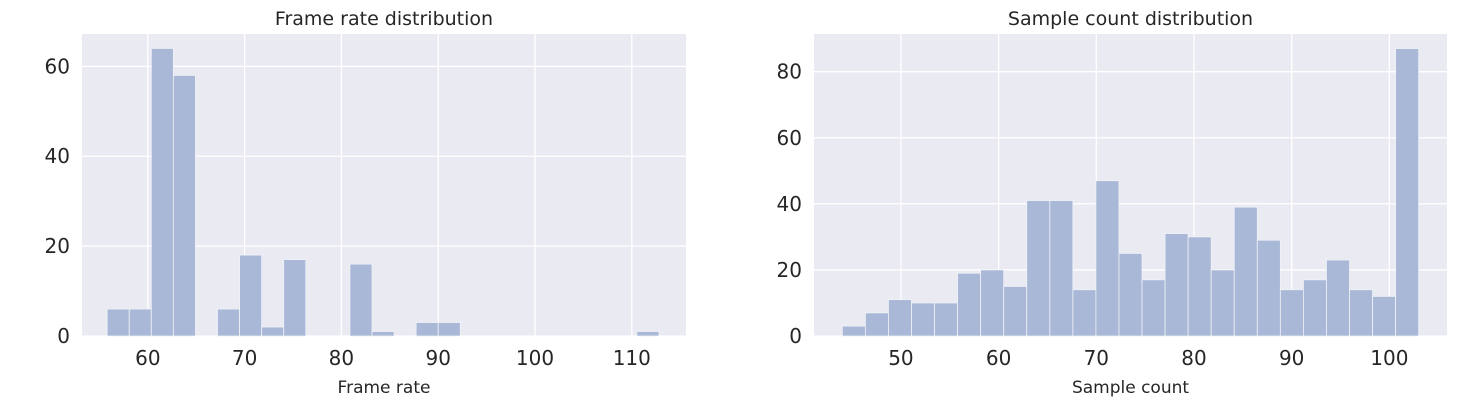 This screenshot has height=411, width=1457. What do you see at coordinates (437, 358) in the screenshot?
I see `frame-rate-x-tick-label: 90` at bounding box center [437, 358].